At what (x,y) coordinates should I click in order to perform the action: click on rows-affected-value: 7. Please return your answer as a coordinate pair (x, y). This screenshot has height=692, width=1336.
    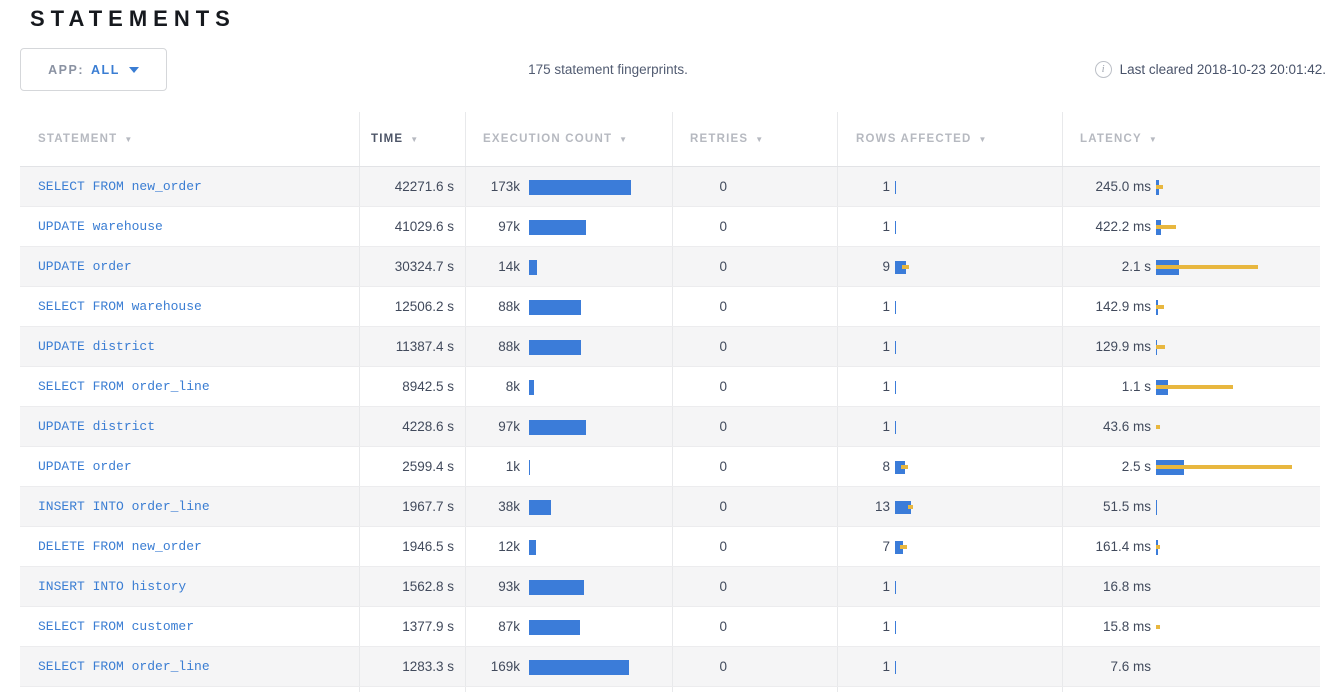
    Looking at the image, I should click on (886, 546).